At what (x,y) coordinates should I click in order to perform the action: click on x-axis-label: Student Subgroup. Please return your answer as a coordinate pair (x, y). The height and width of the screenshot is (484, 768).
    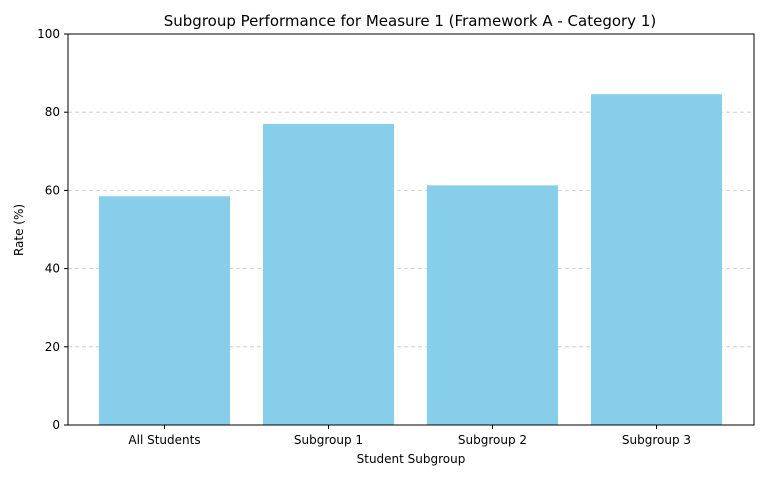
    Looking at the image, I should click on (411, 459).